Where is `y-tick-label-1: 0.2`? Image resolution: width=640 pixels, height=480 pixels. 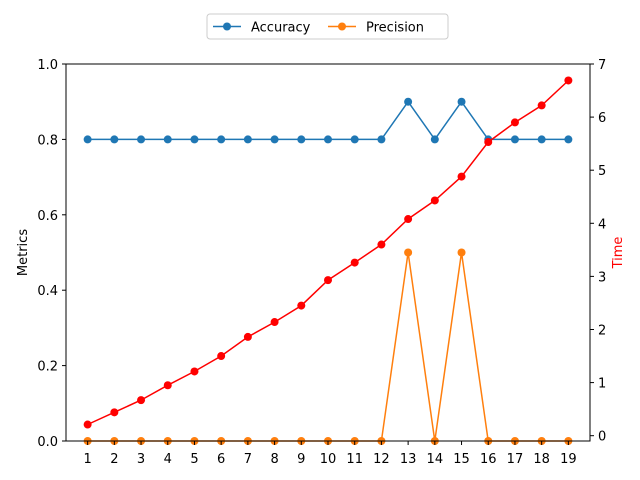
y-tick-label-1: 0.2 is located at coordinates (47, 367).